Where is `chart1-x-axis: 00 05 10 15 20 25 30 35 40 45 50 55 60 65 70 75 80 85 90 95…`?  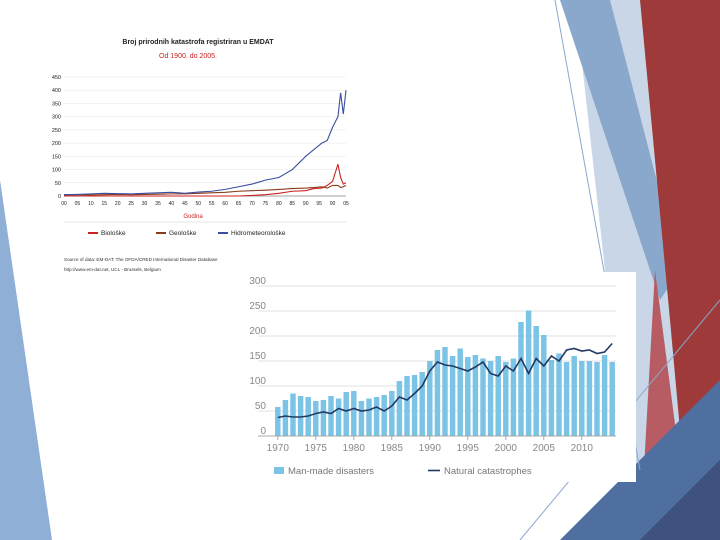
chart1-x-axis: 00 05 10 15 20 25 30 35 40 45 50 55 60 65 70 75 80 85 90 95… is located at coordinates (205, 201).